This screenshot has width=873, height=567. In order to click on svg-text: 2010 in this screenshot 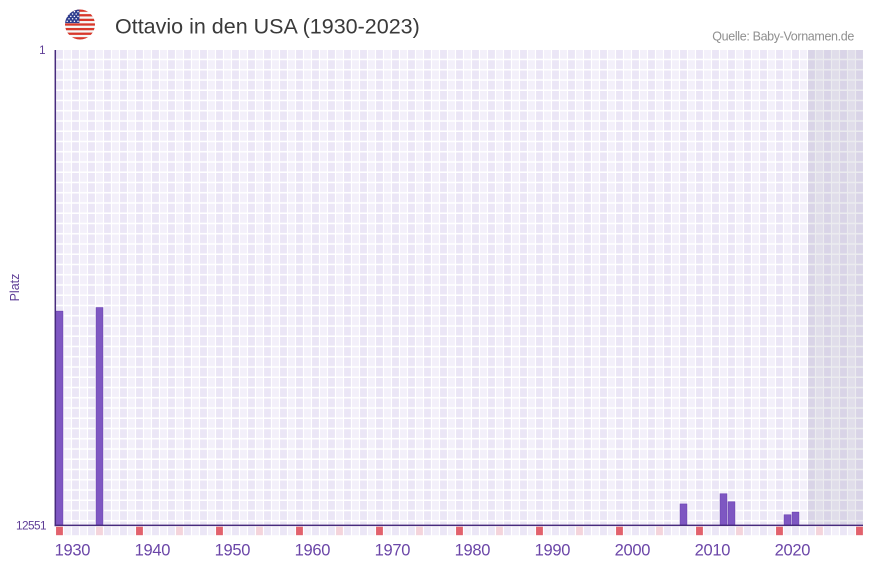, I will do `click(713, 550)`.